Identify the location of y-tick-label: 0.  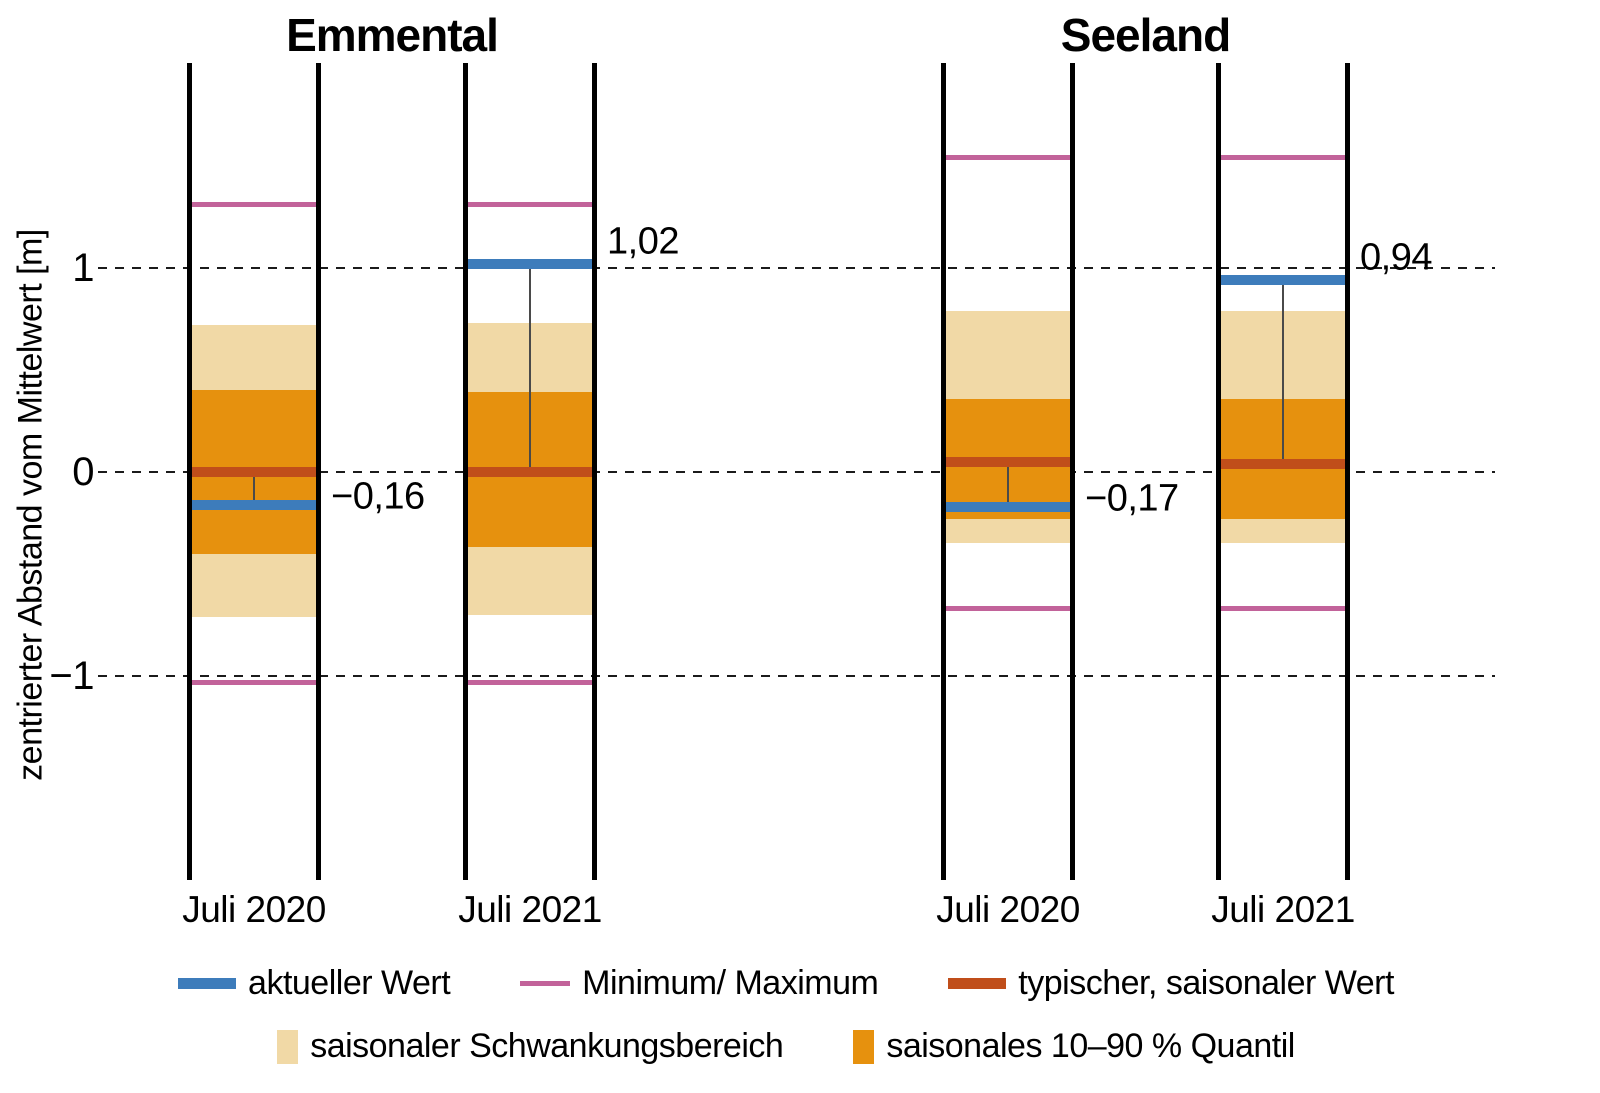
(83, 472).